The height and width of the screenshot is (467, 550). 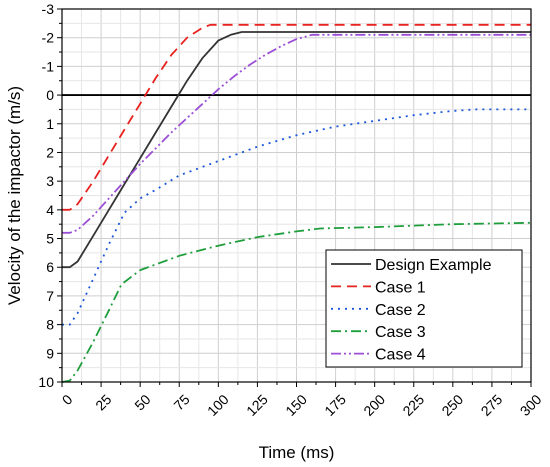 I want to click on x-tick-label: 300, so click(x=531, y=405).